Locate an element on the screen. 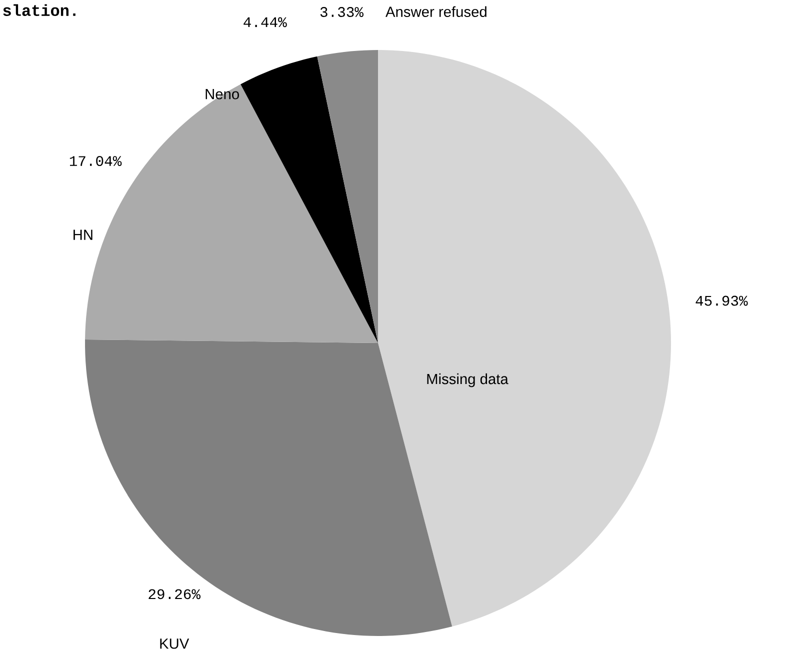 The height and width of the screenshot is (667, 798). slice-label: KUV is located at coordinates (175, 643).